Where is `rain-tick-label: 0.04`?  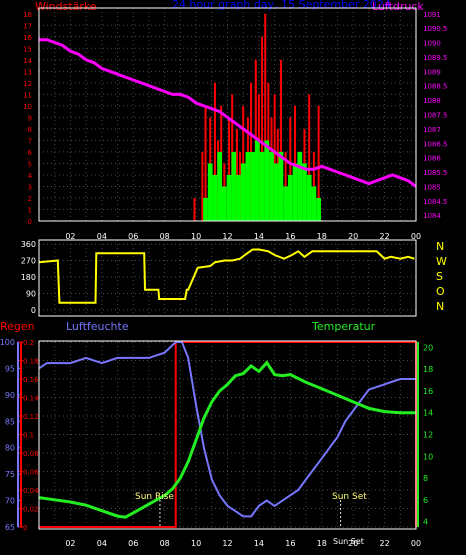 rain-tick-label: 0.04 is located at coordinates (31, 491).